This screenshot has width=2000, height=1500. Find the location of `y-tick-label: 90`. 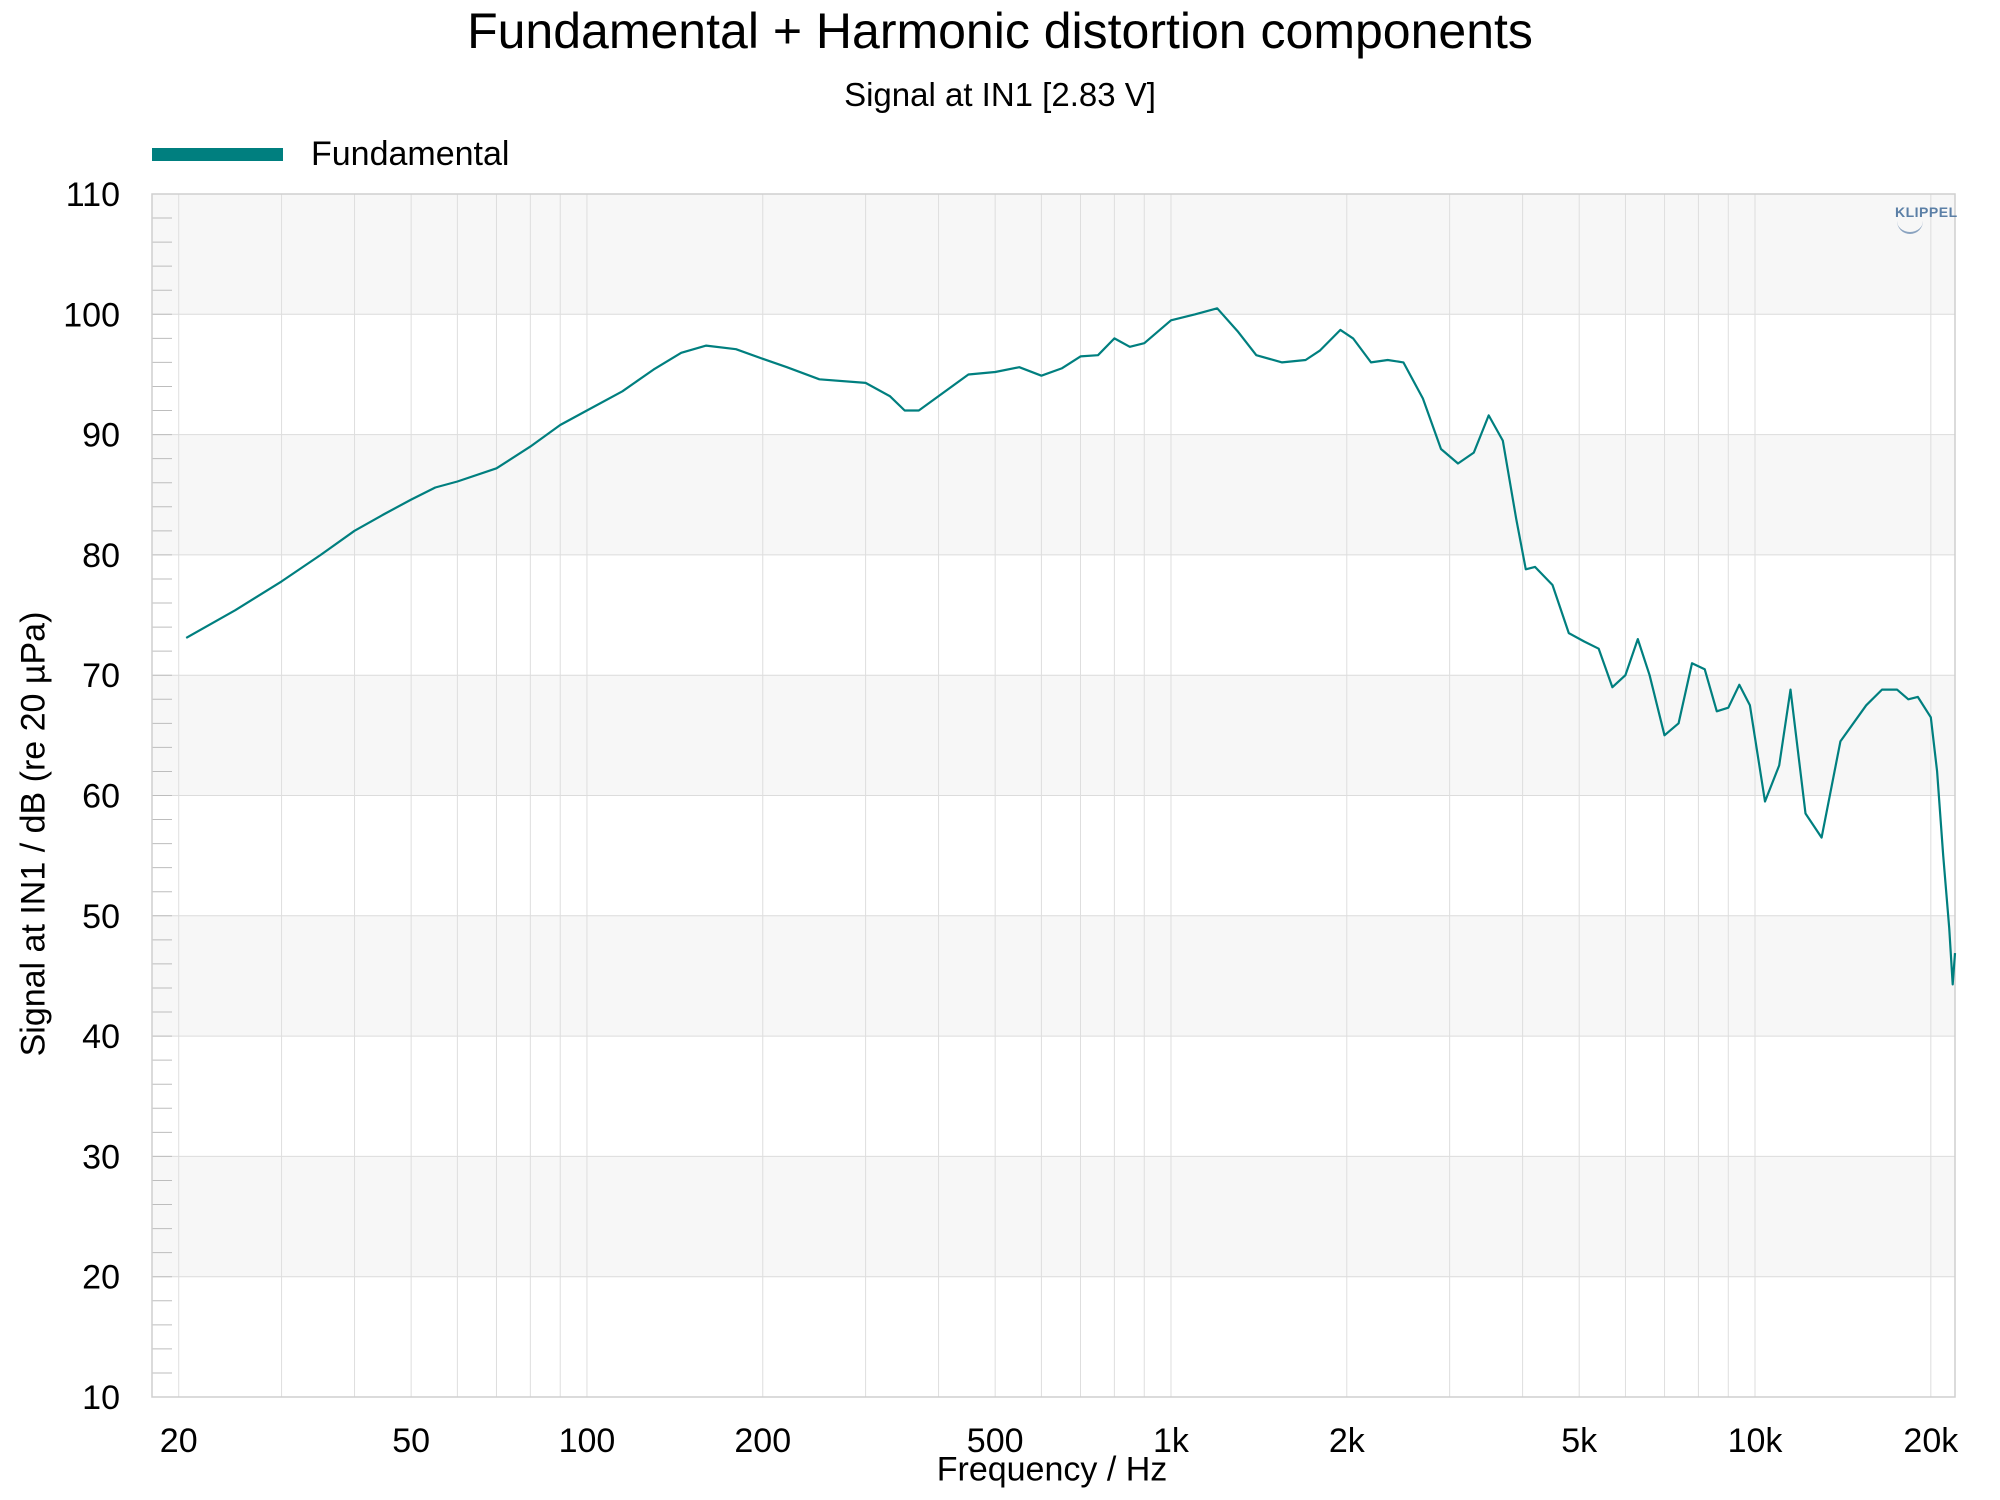

y-tick-label: 90 is located at coordinates (101, 436).